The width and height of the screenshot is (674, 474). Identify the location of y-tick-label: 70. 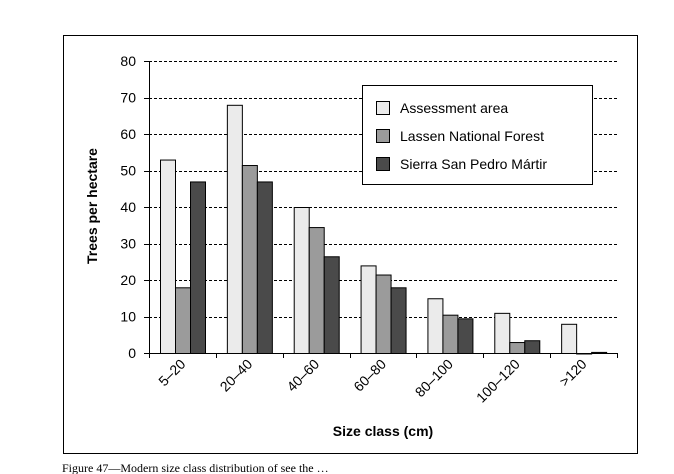
(128, 98).